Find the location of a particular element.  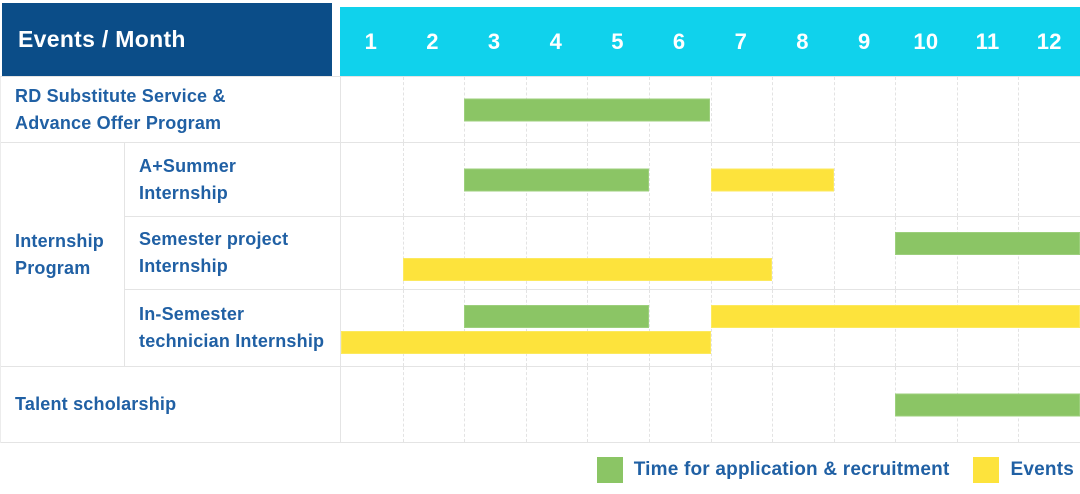

month-header-8: 8 is located at coordinates (802, 41).